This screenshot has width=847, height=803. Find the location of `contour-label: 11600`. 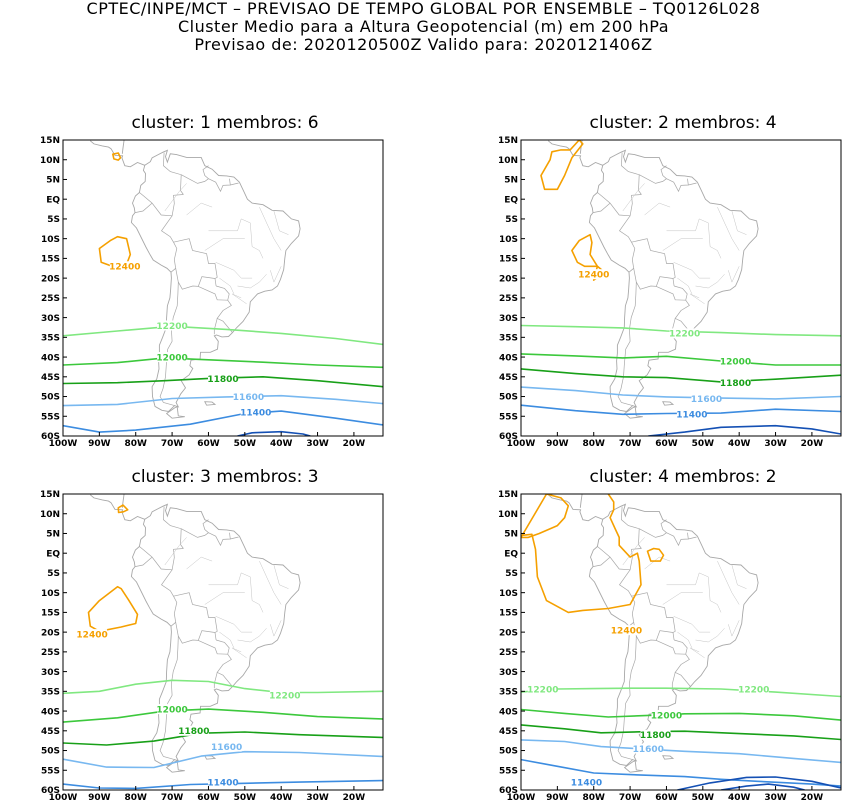

contour-label: 11600 is located at coordinates (706, 400).